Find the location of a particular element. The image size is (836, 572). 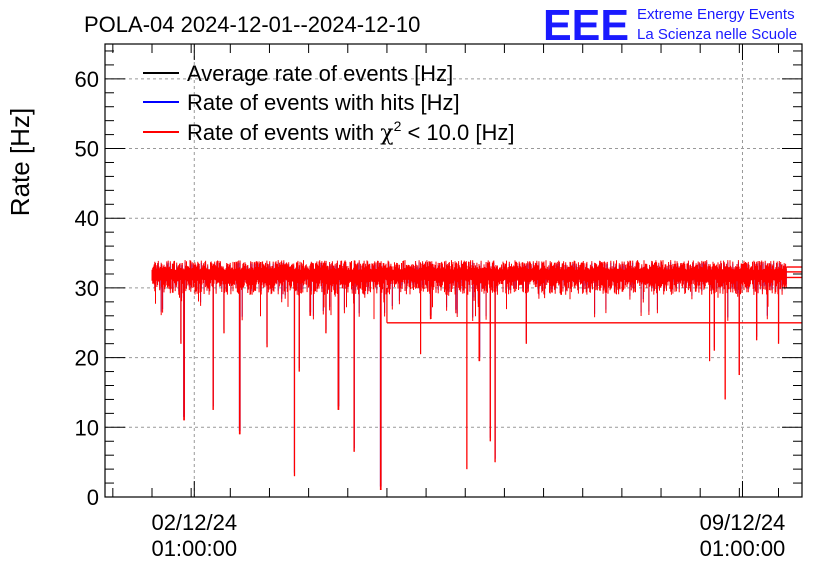

x-tick-label-date-1: 09/12/24 is located at coordinates (743, 522).